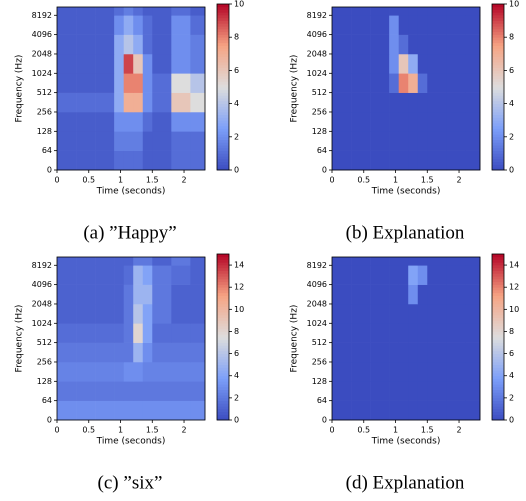  I want to click on x-tick-label: 1.5, so click(427, 180).